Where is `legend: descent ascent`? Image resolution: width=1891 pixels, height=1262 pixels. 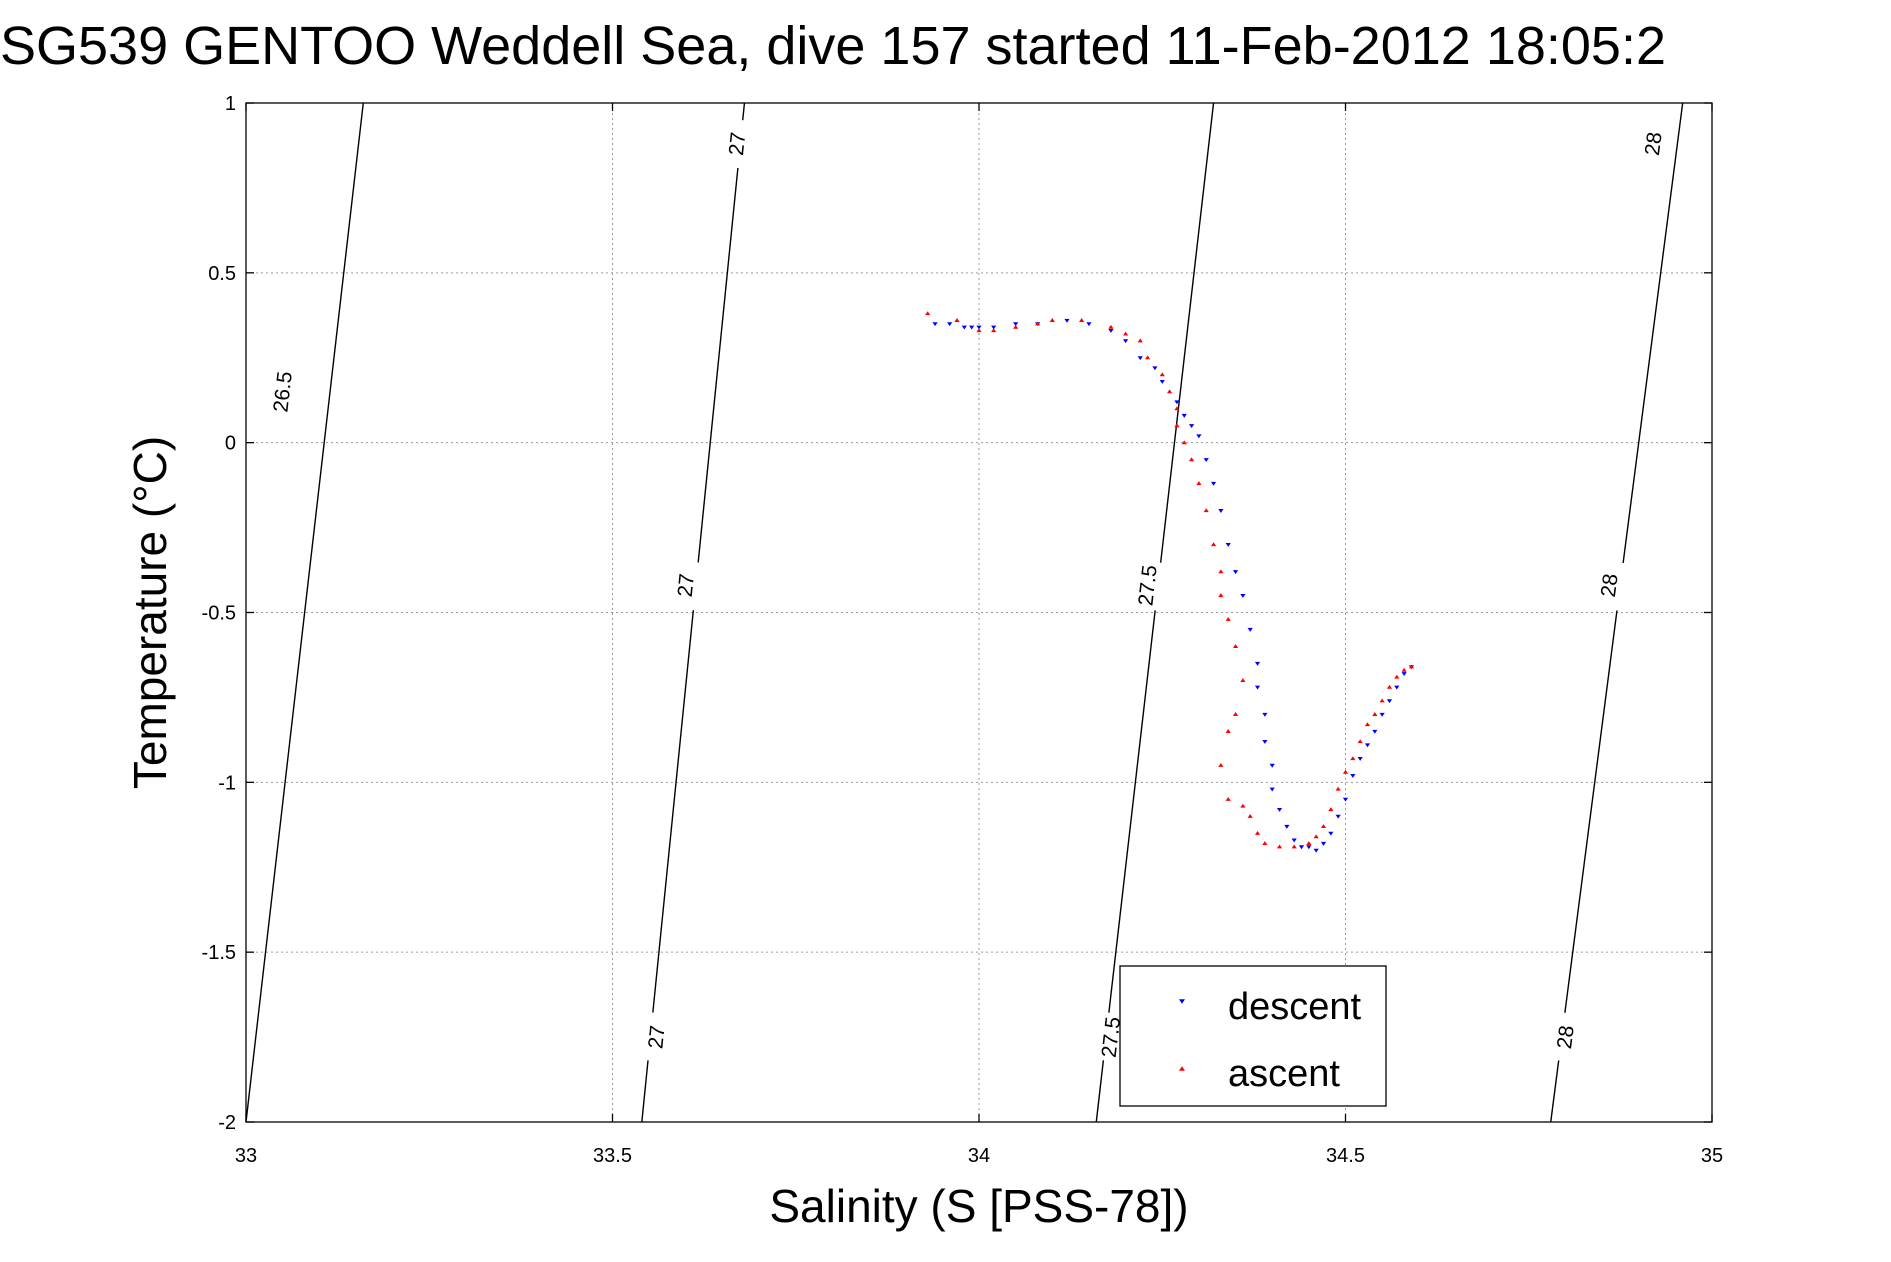
legend: descent ascent is located at coordinates (1253, 1036).